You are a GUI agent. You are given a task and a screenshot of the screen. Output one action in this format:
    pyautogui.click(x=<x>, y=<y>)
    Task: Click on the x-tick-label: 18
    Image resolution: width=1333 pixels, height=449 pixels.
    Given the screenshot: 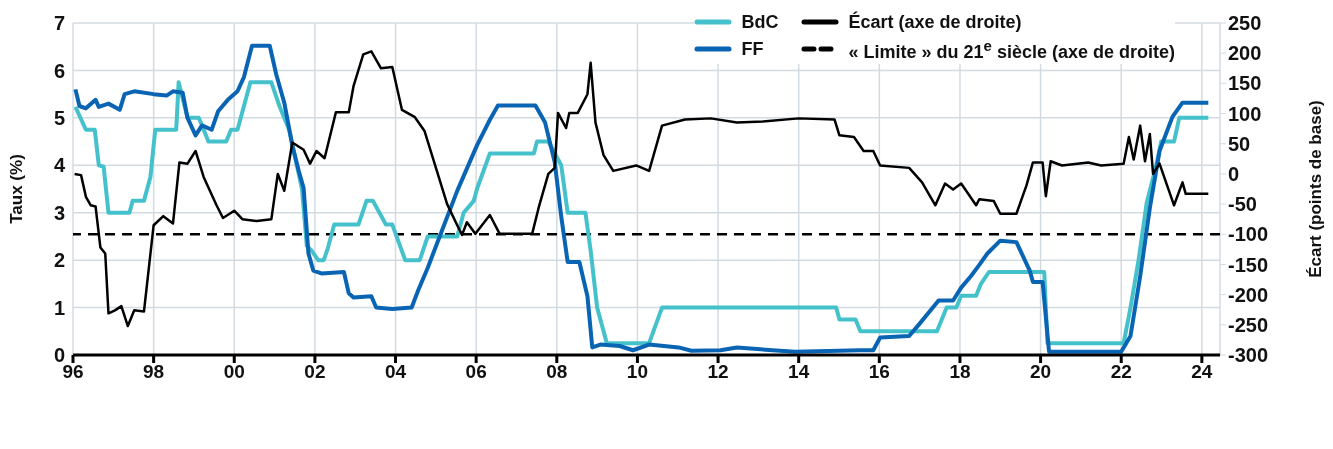 What is the action you would take?
    pyautogui.click(x=960, y=372)
    